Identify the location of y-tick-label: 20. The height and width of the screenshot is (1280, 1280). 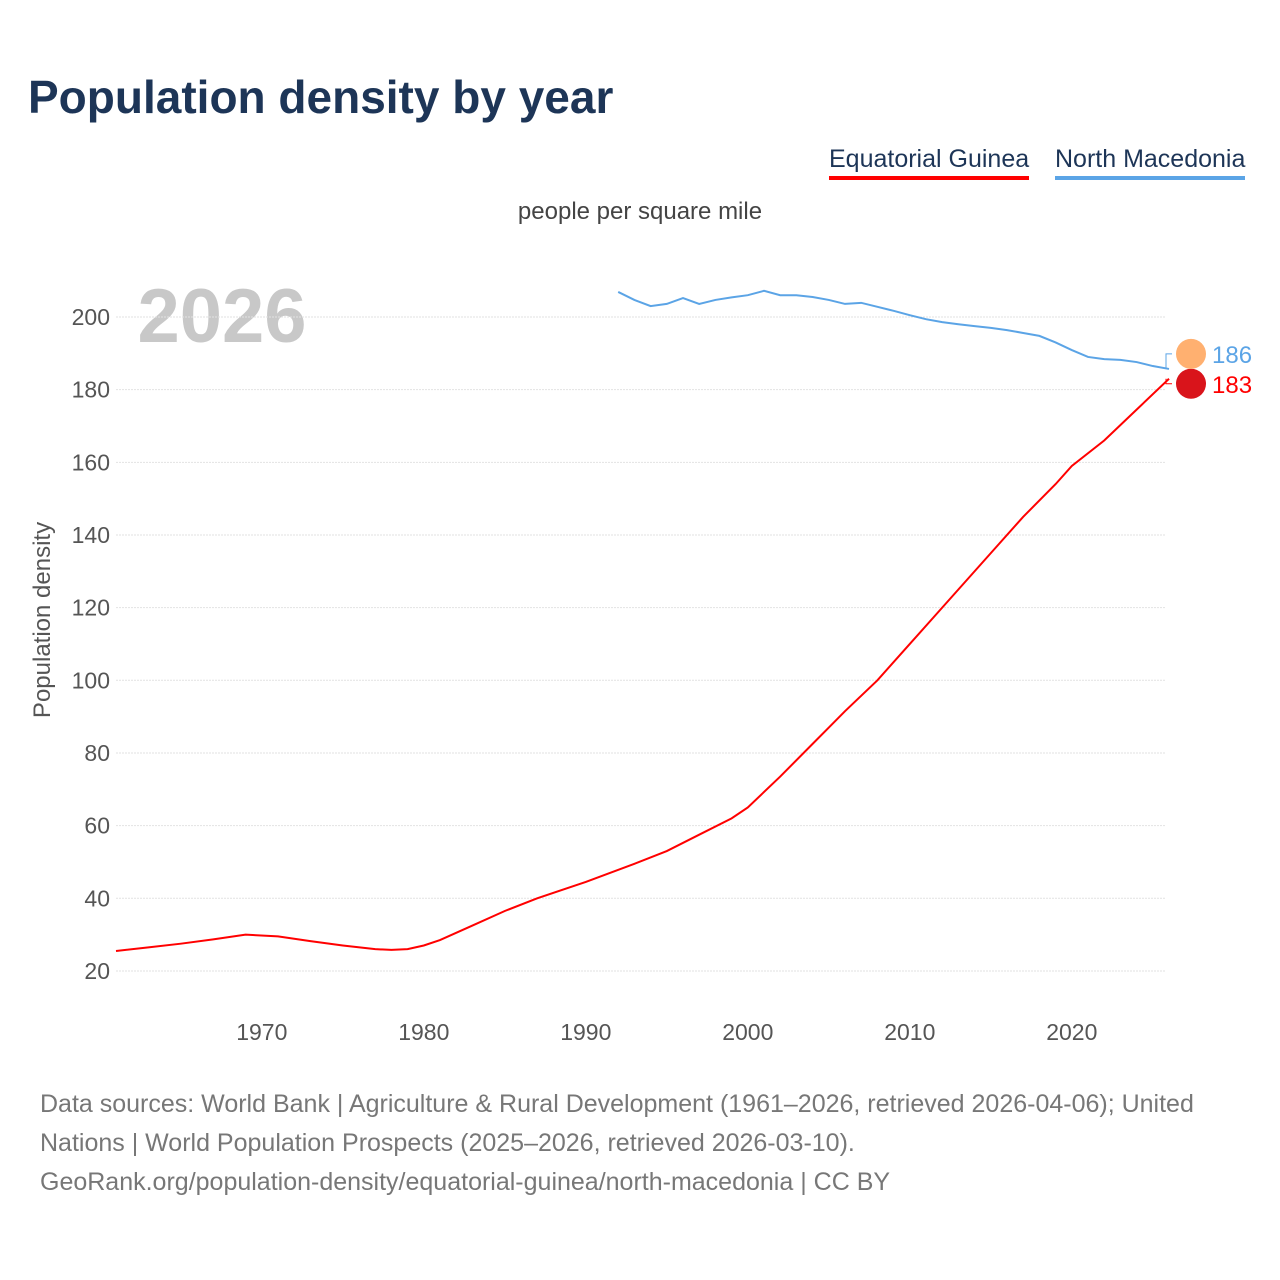
(97, 971).